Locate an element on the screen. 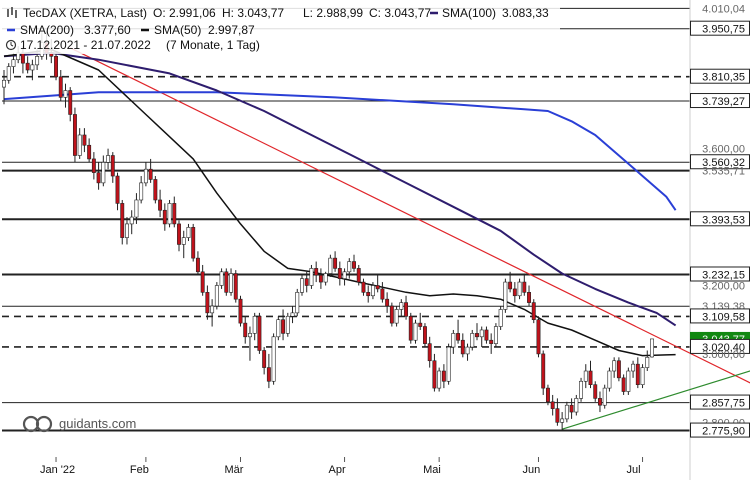 This screenshot has width=750, height=480. y-tick-tag: 3.020,40 is located at coordinates (720, 346).